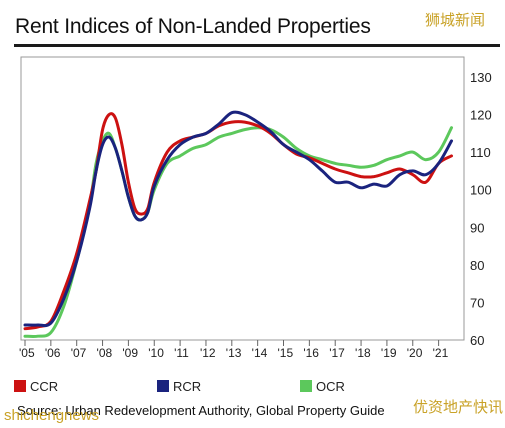 The width and height of the screenshot is (505, 428). I want to click on x-tick-label: '17, so click(337, 353).